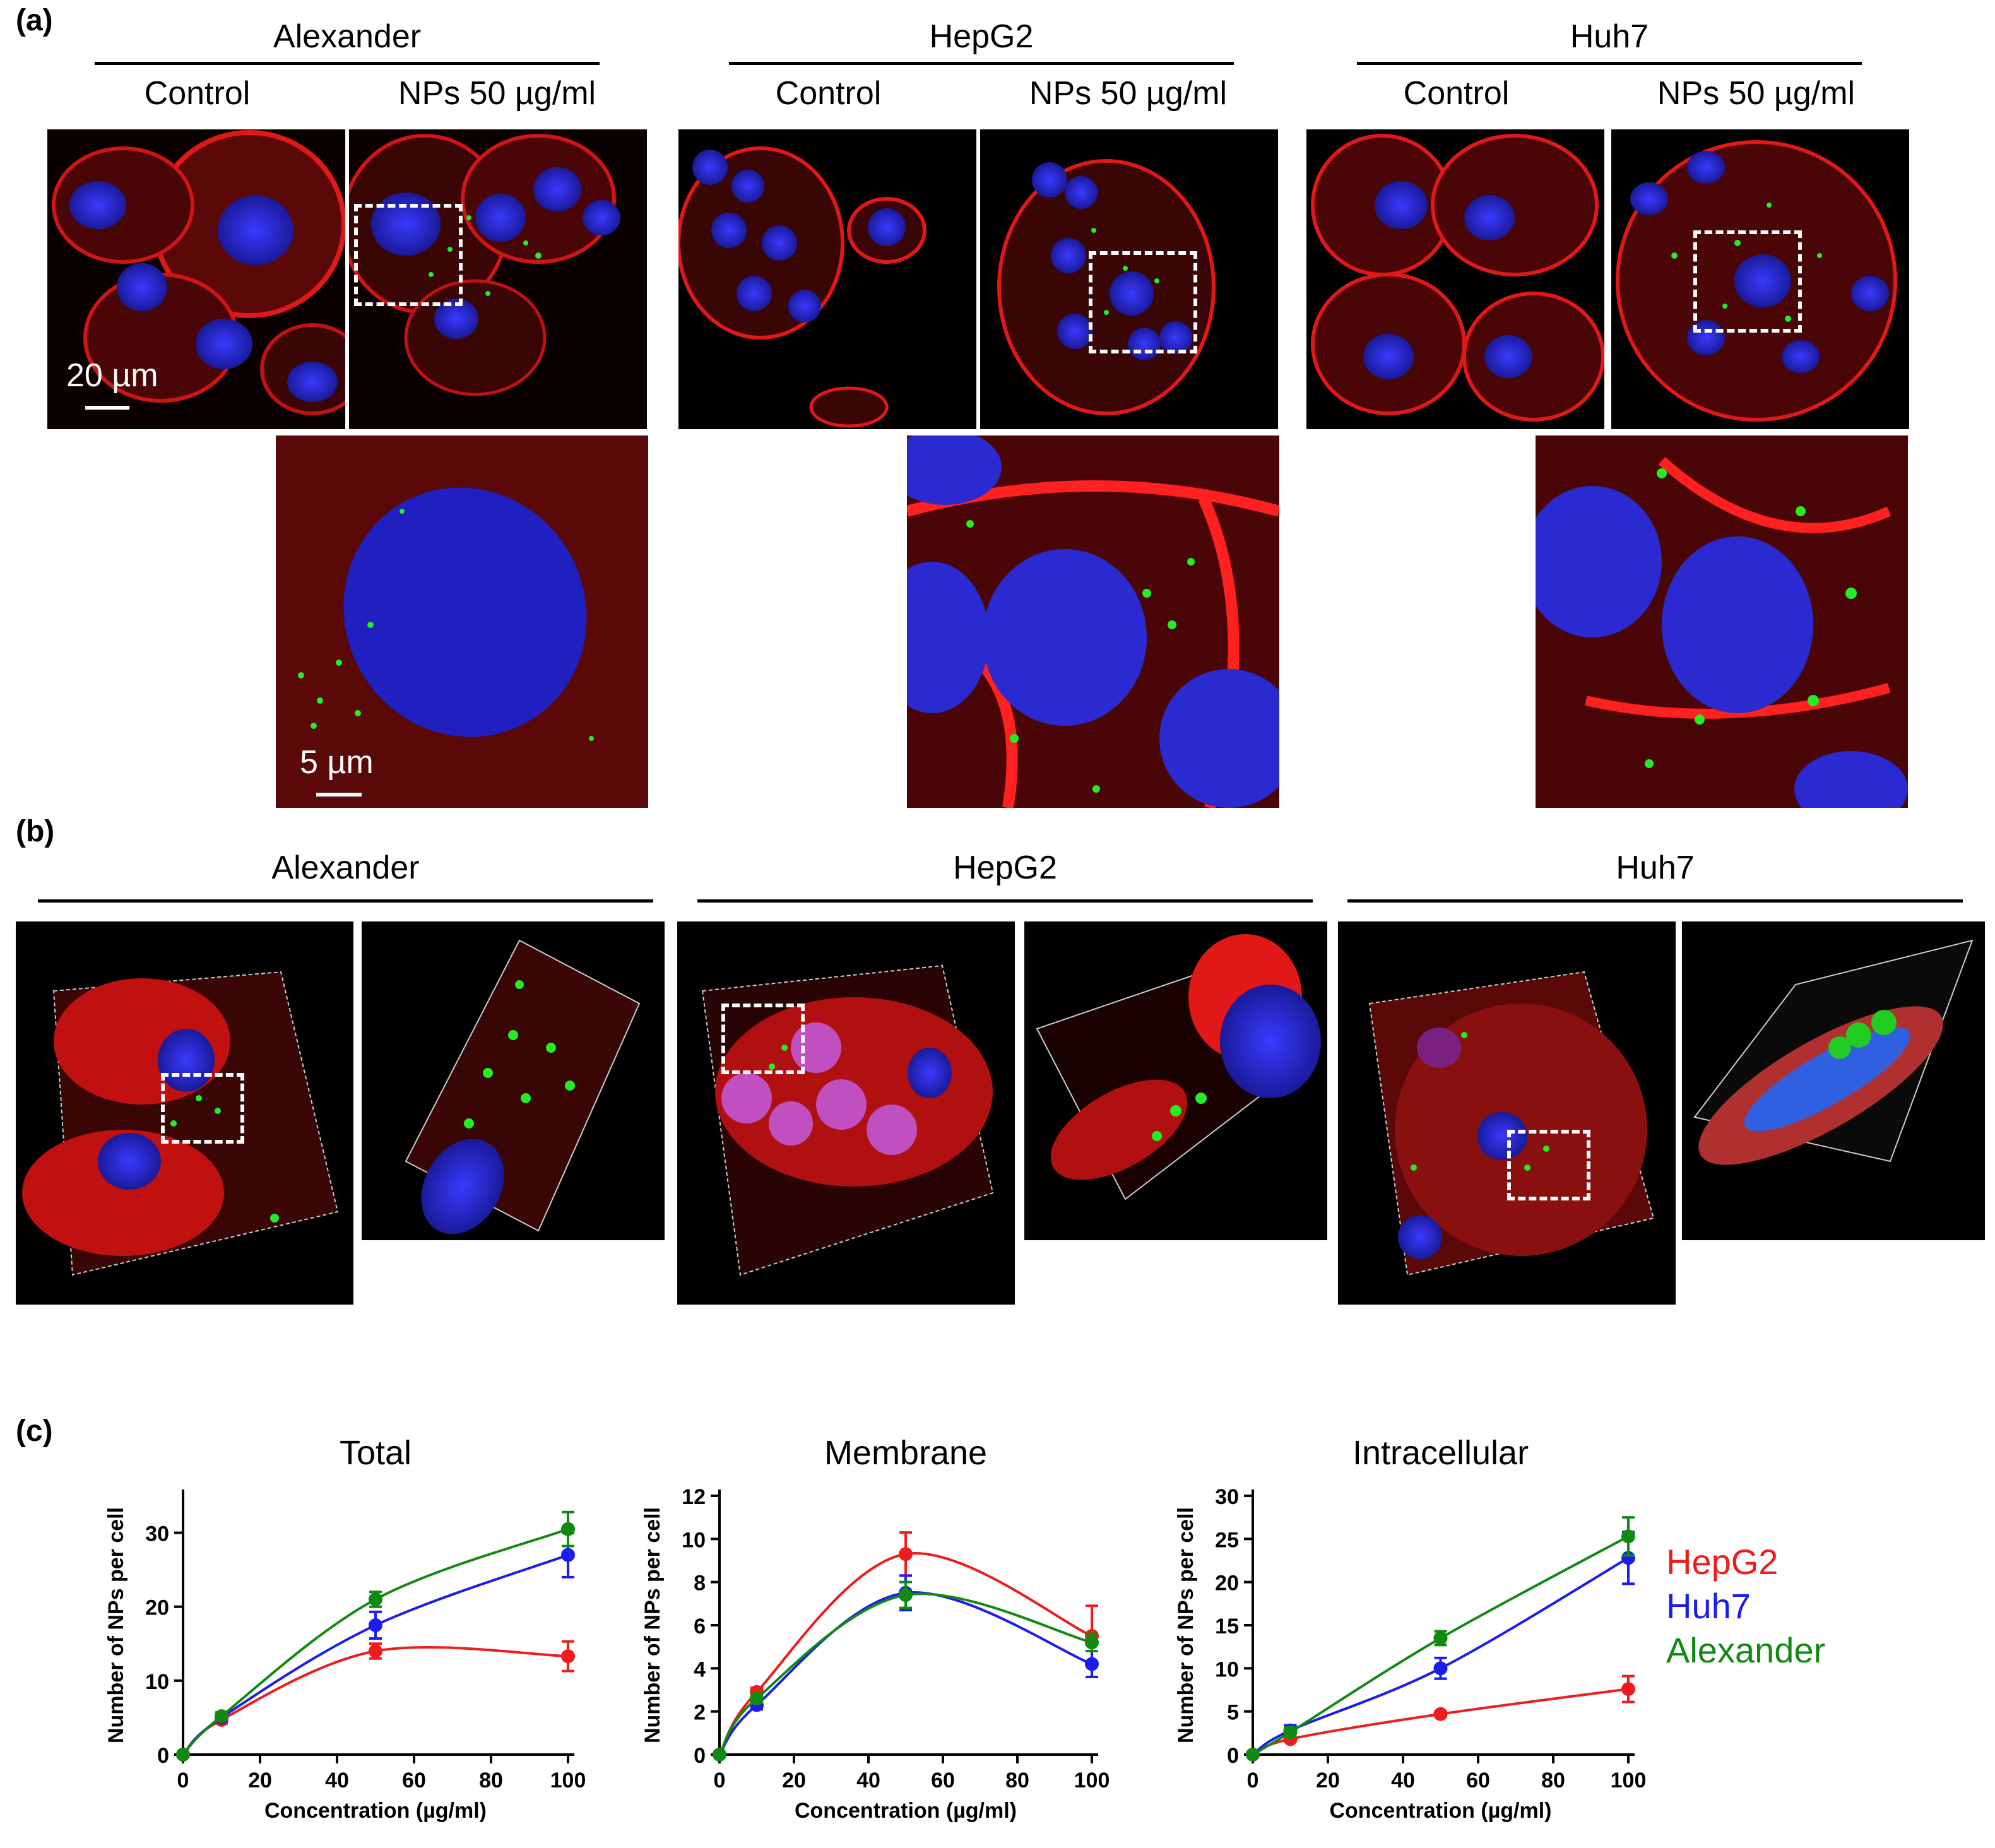  What do you see at coordinates (846, 1113) in the screenshot?
I see `render-3d-hepg2` at bounding box center [846, 1113].